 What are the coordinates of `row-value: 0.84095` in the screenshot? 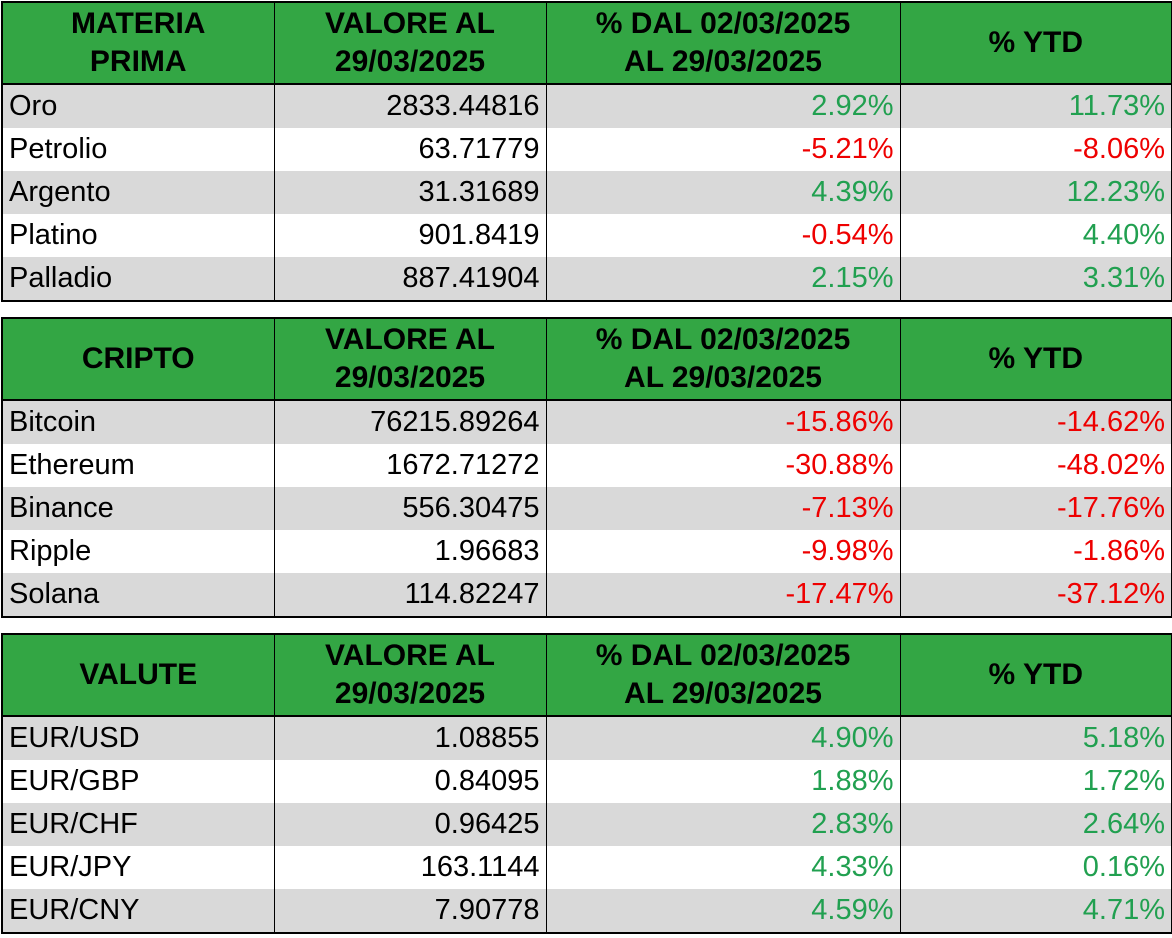 It's located at (410, 781).